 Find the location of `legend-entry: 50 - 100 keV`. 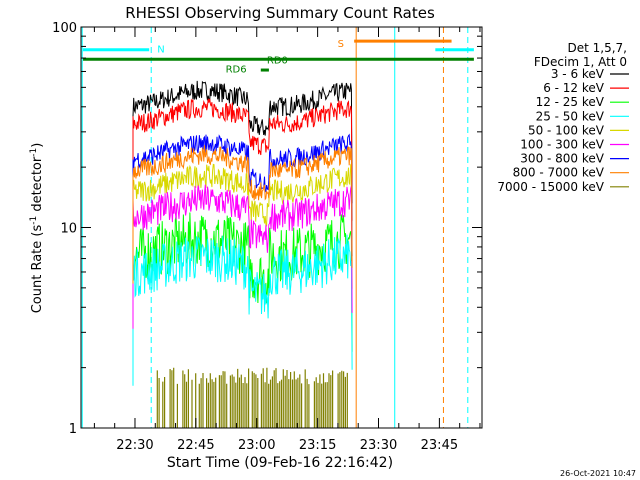

legend-entry: 50 - 100 keV is located at coordinates (566, 130).